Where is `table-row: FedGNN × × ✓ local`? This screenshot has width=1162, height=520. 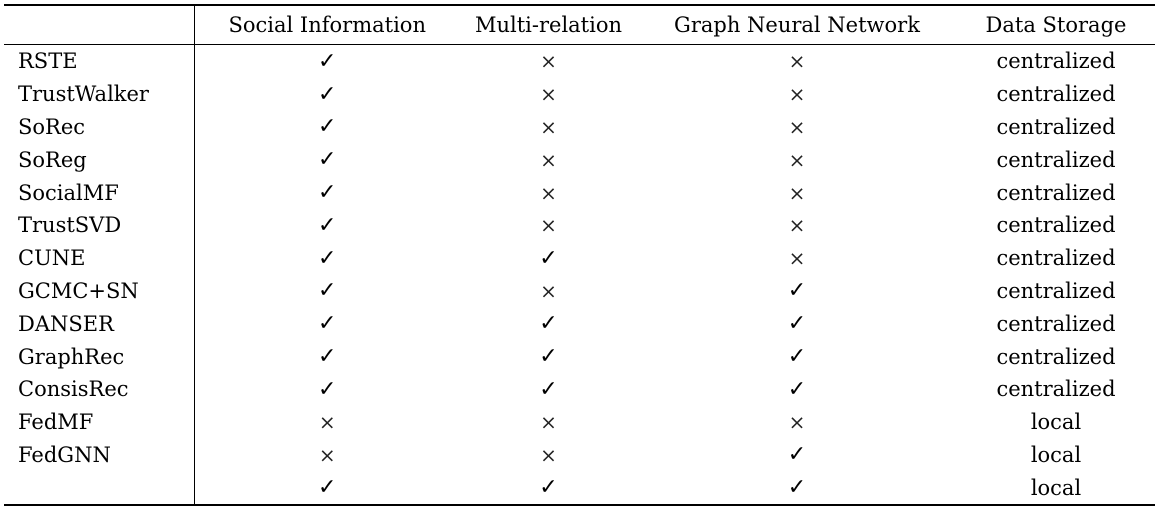 table-row: FedGNN × × ✓ local is located at coordinates (579, 455).